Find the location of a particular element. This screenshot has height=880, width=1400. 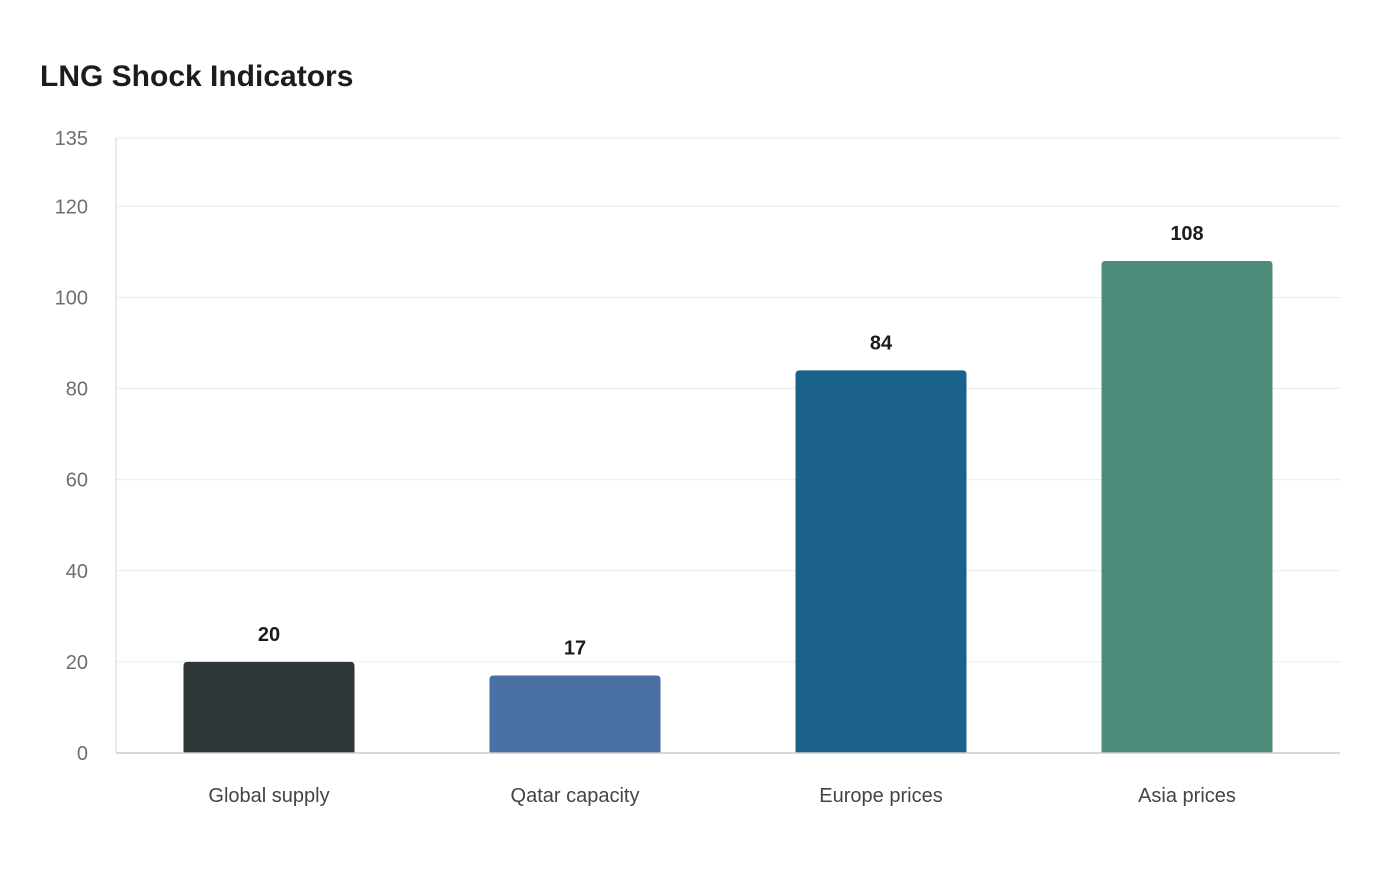

chart-title: LNG Shock Indicators is located at coordinates (197, 76).